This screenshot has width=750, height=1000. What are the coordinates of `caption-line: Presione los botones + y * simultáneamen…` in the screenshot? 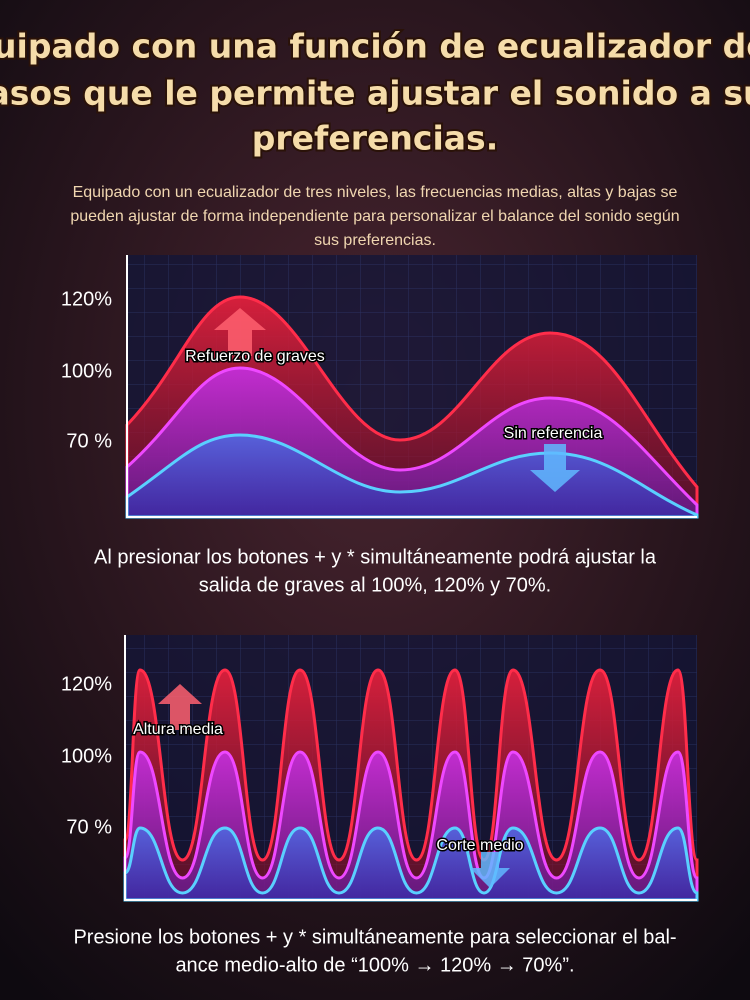 It's located at (374, 937).